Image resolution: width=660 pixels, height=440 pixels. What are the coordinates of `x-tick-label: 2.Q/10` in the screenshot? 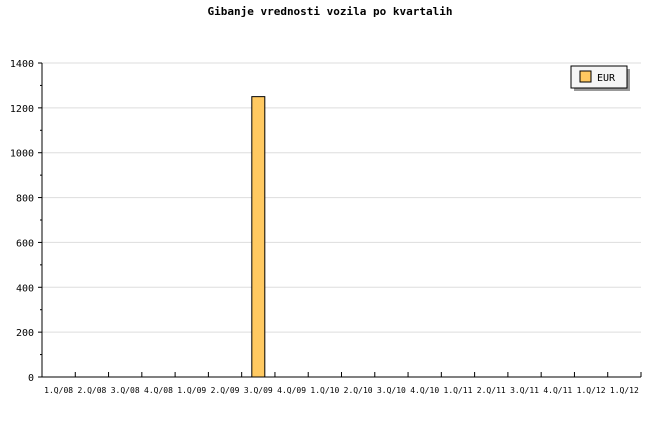 It's located at (358, 390).